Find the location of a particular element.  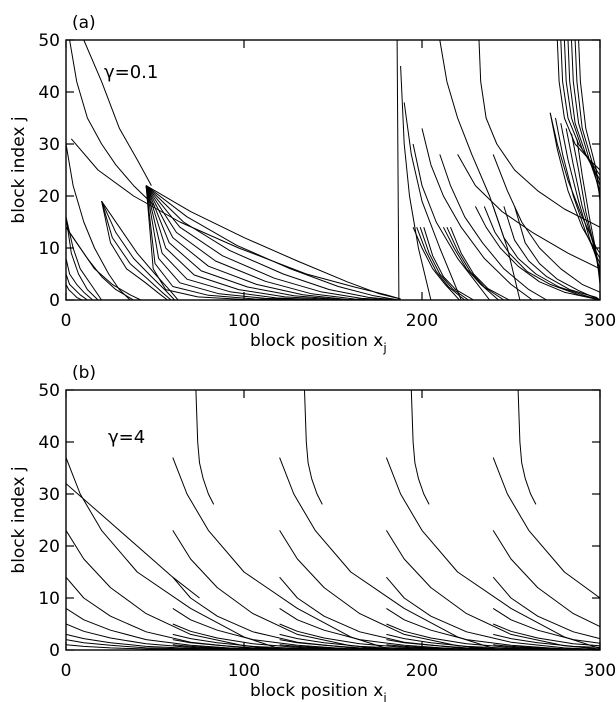

panel-a-gamma-annotation: γ=0.1 is located at coordinates (131, 72).